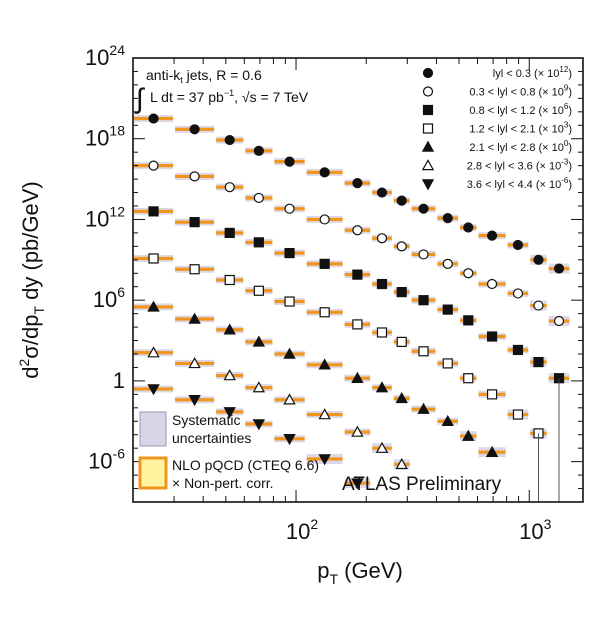  I want to click on legend-label: 2.8 < lyl < 3.6 (× 10-3), so click(519, 165).